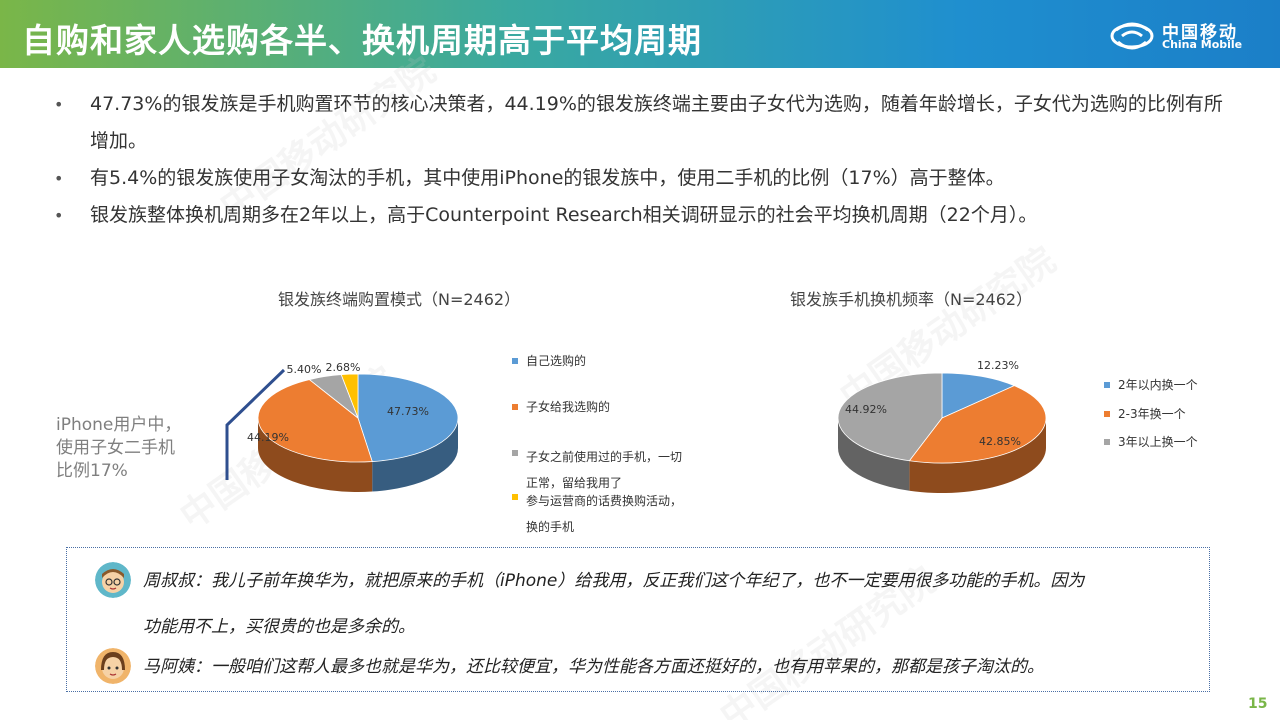  Describe the element at coordinates (1202, 44) in the screenshot. I see `logo-text-en: China Mobile` at that location.